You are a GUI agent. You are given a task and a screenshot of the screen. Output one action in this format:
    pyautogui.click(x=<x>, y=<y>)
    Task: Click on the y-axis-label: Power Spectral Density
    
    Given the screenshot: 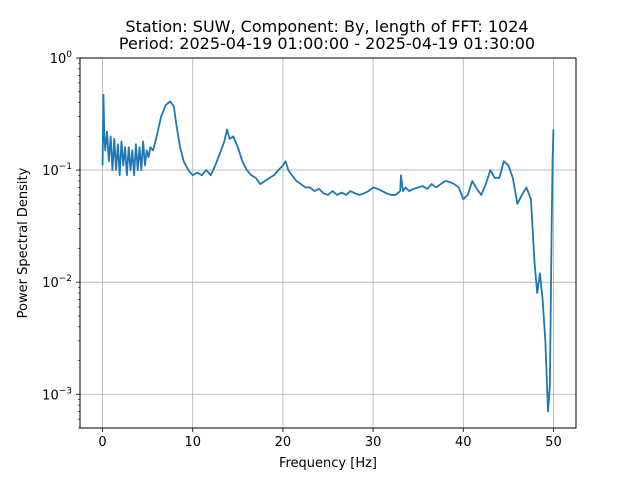 What is the action you would take?
    pyautogui.click(x=23, y=242)
    